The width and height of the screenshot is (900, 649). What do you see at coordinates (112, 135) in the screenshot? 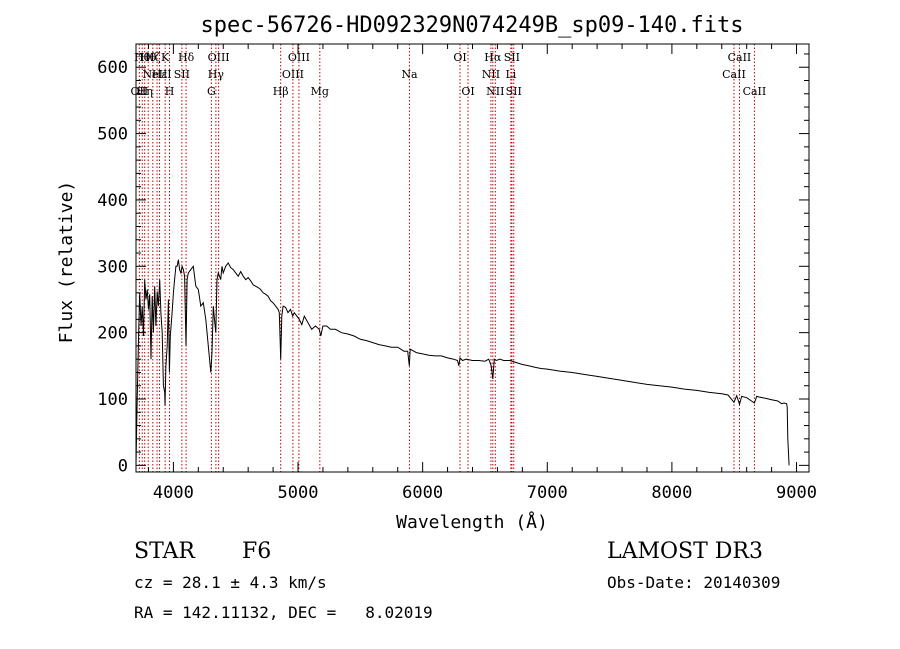
I see `y-tick-label-5: 500` at bounding box center [112, 135].